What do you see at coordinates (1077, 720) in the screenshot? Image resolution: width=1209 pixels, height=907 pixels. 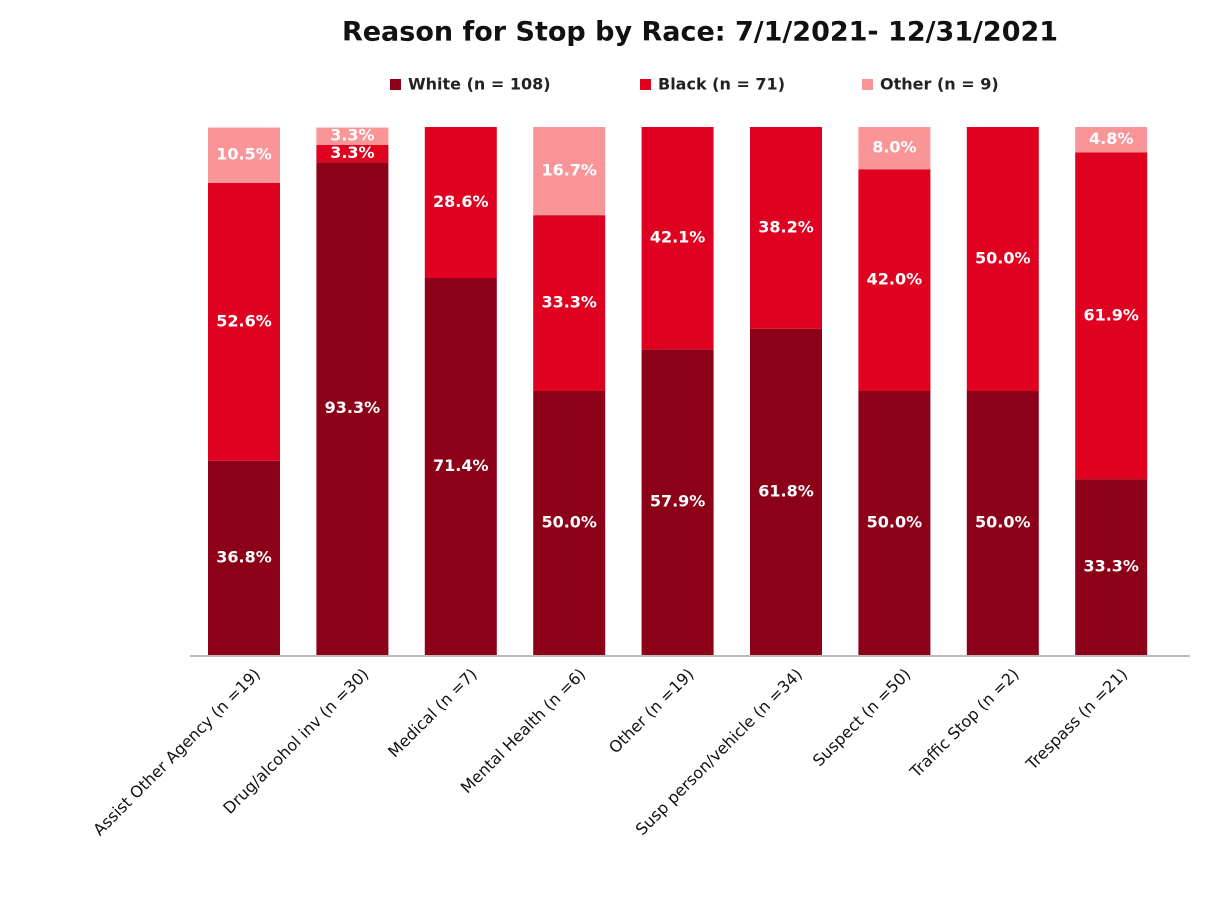 I see `x-tick-label: Trespass (n =21)` at bounding box center [1077, 720].